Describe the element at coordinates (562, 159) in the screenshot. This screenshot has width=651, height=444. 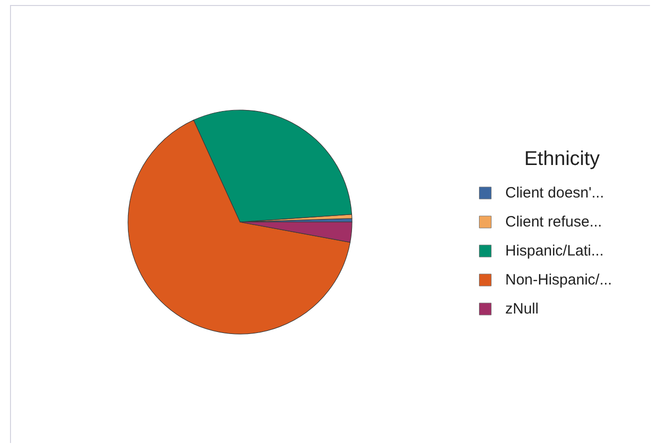
I see `legend-title: Ethnicity` at that location.